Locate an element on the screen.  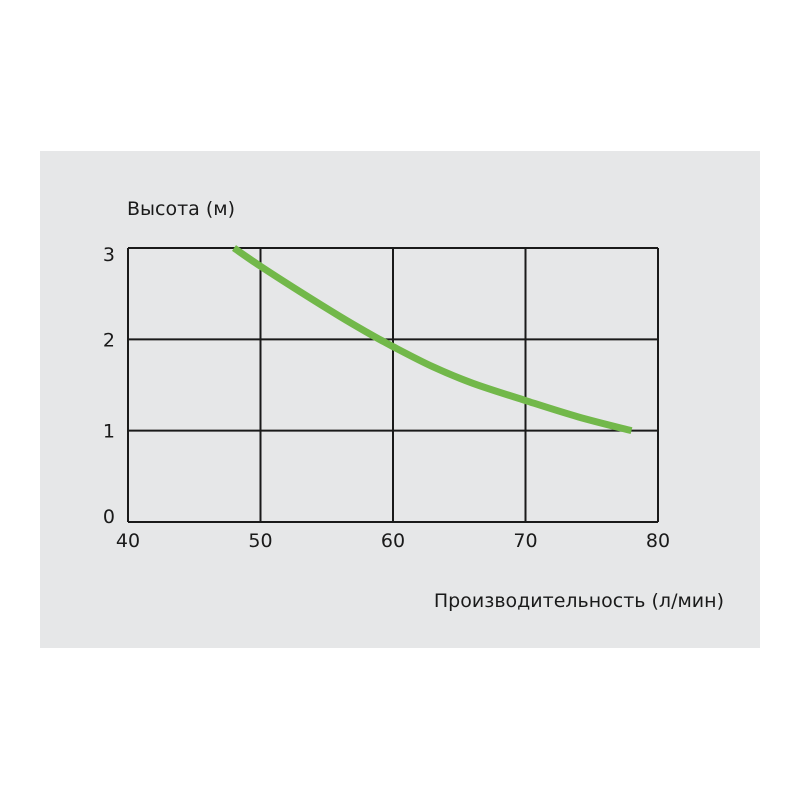
y-tick-label-1: 1 is located at coordinates (109, 432).